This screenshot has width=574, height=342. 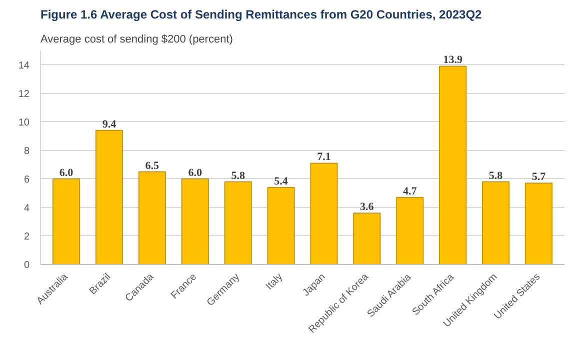 What do you see at coordinates (324, 157) in the screenshot?
I see `data-label: 7.1` at bounding box center [324, 157].